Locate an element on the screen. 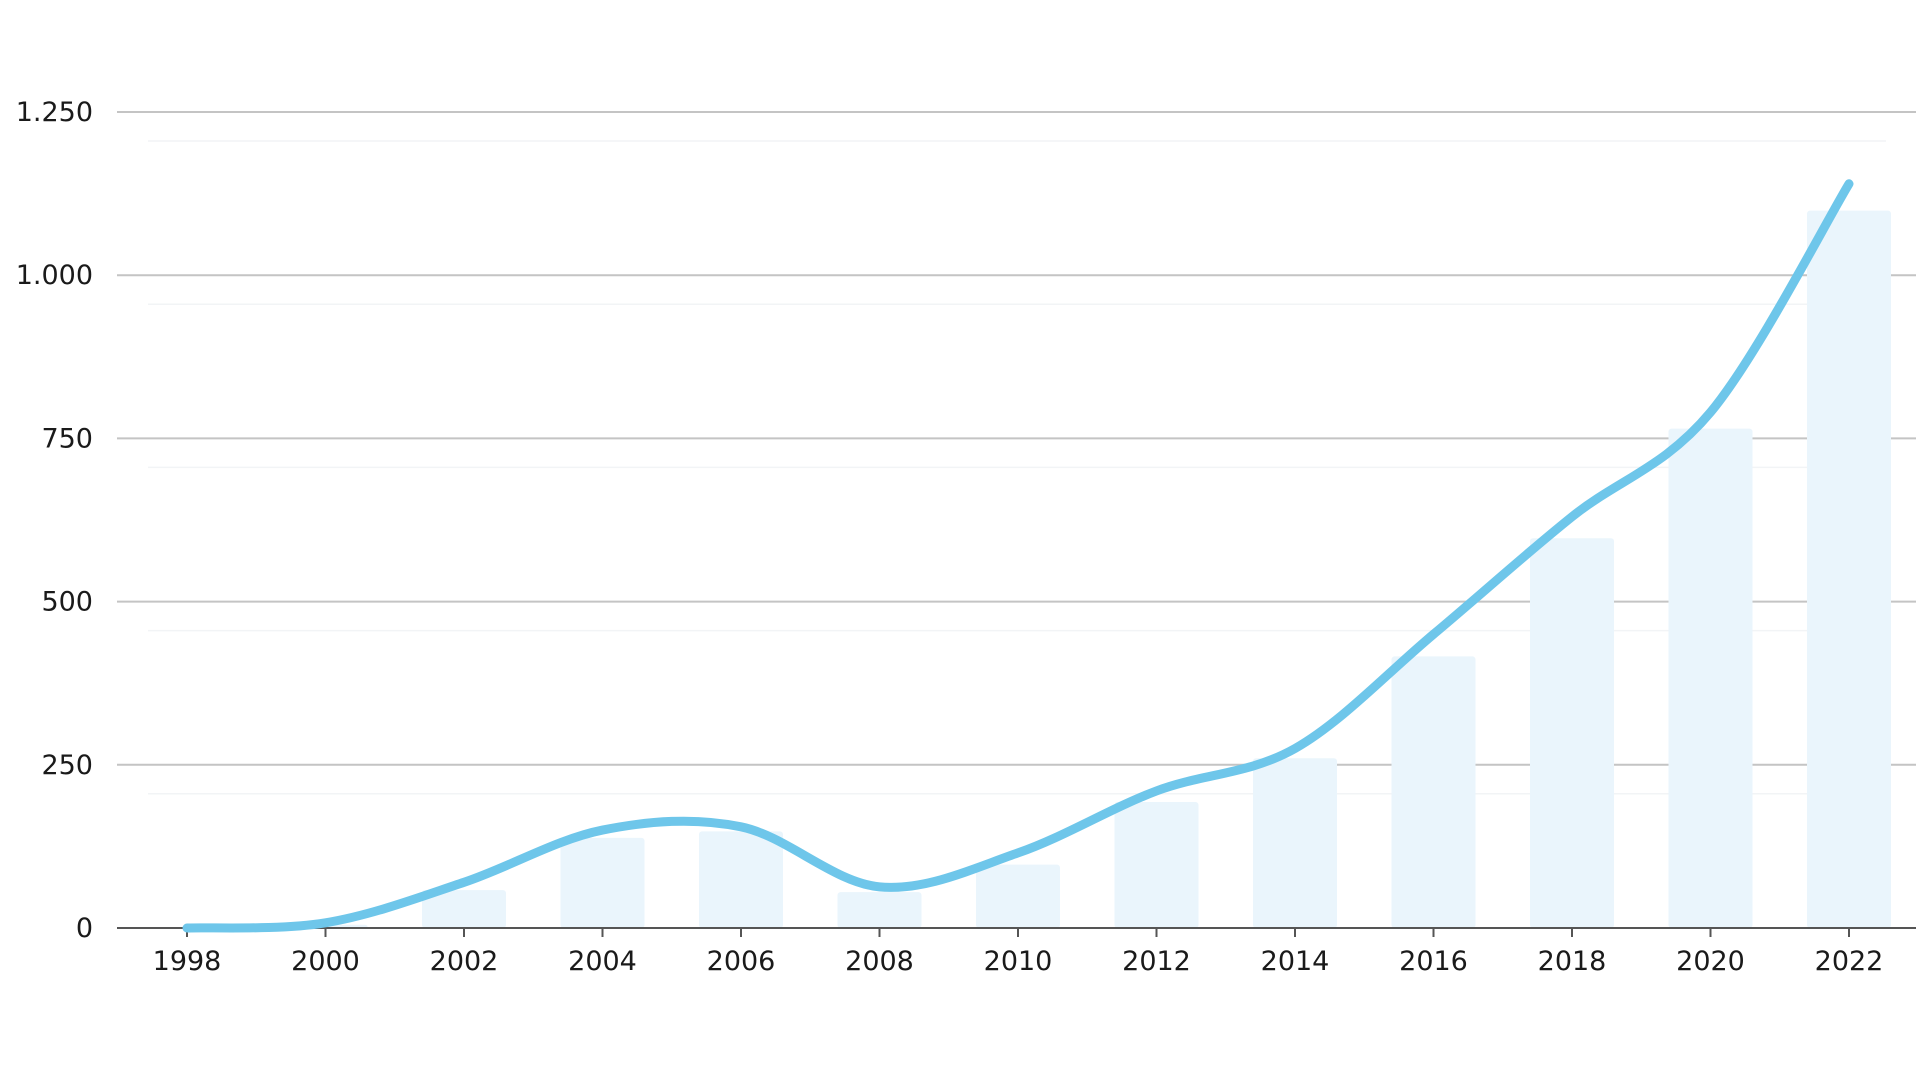 The image size is (1920, 1080). x-tick-label-2012: 2012 is located at coordinates (1156, 961).